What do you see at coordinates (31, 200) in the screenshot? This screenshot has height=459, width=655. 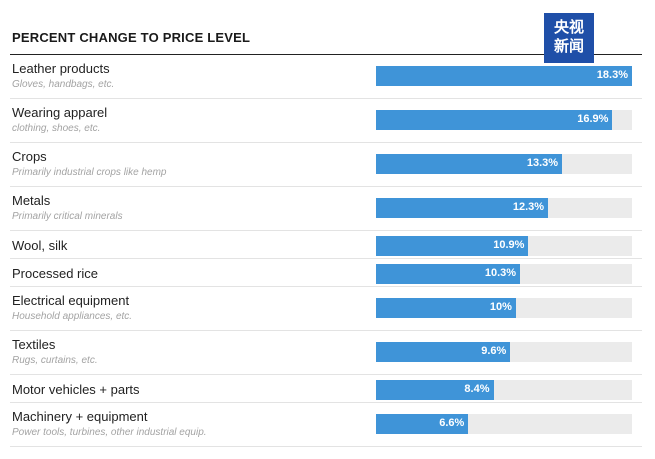 I see `category-label: Metals` at bounding box center [31, 200].